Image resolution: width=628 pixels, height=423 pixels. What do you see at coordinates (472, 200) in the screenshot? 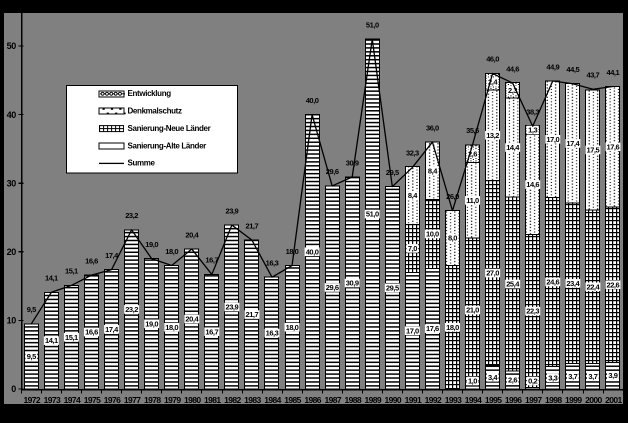
I see `svg-text: 11,0` at bounding box center [472, 200].